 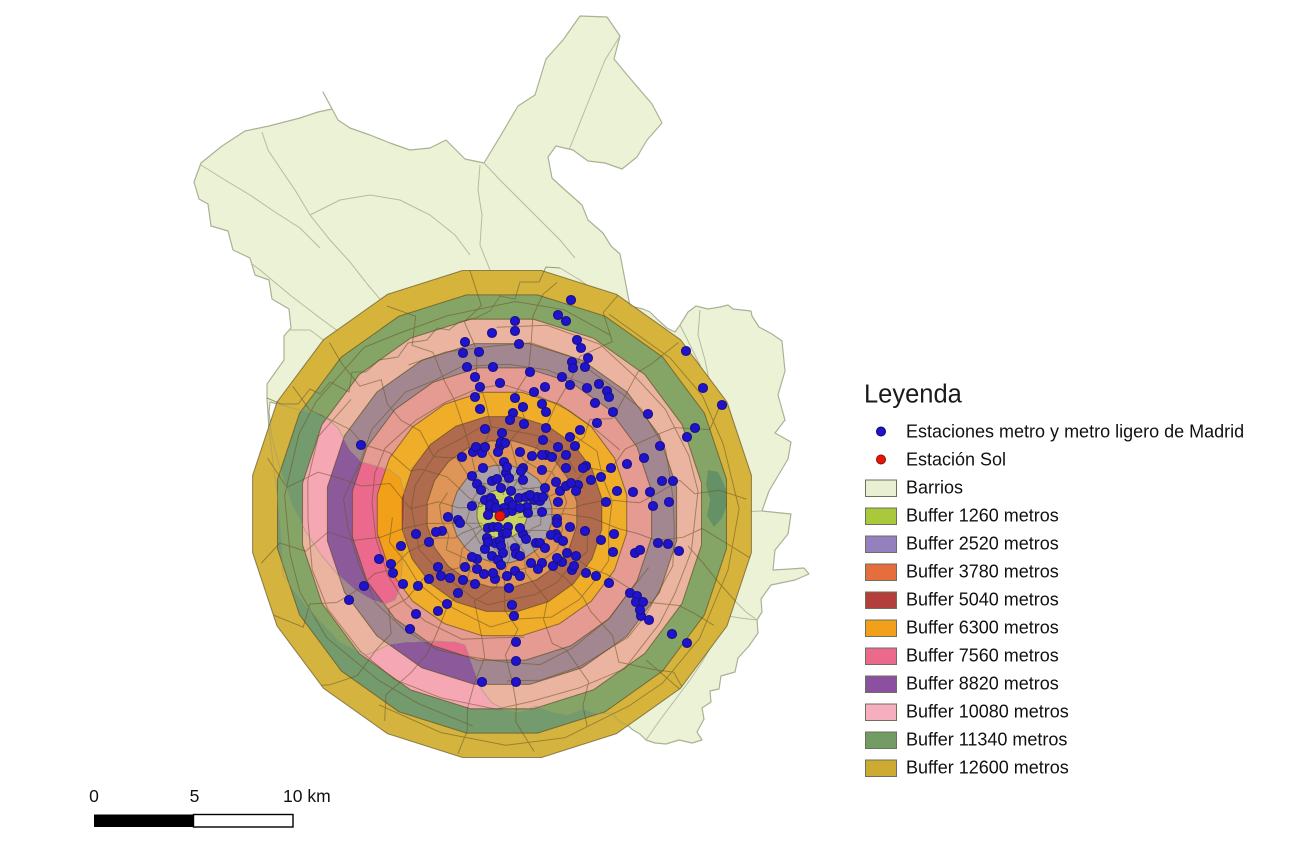 What do you see at coordinates (982, 544) in the screenshot?
I see `svg-text: Buffer 2520 metros` at bounding box center [982, 544].